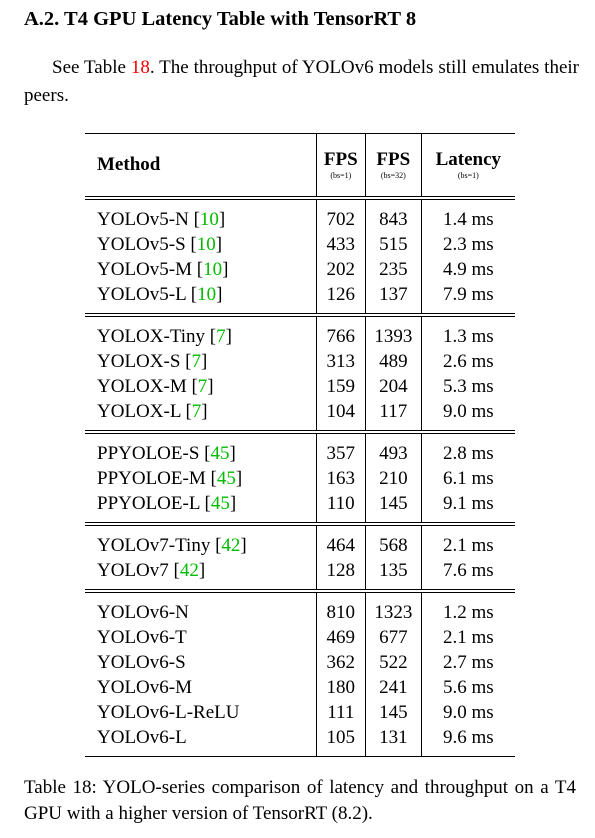 The height and width of the screenshot is (838, 595). I want to click on method: YOLOX-M, so click(142, 386).